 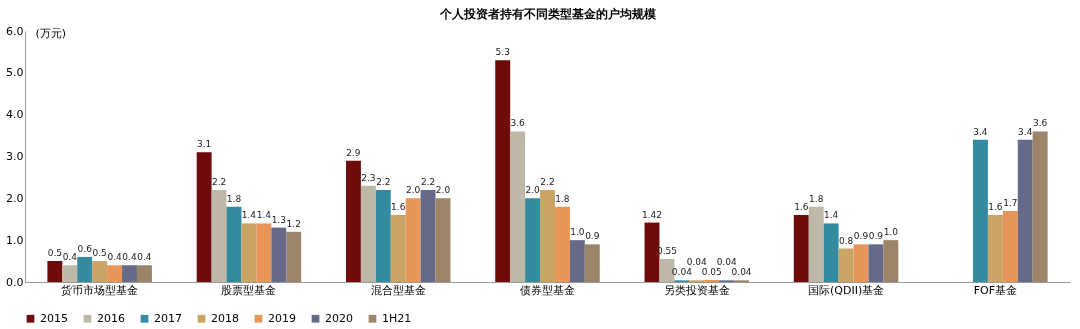 What do you see at coordinates (398, 290) in the screenshot?
I see `x-tick-label: 混合型基金` at bounding box center [398, 290].